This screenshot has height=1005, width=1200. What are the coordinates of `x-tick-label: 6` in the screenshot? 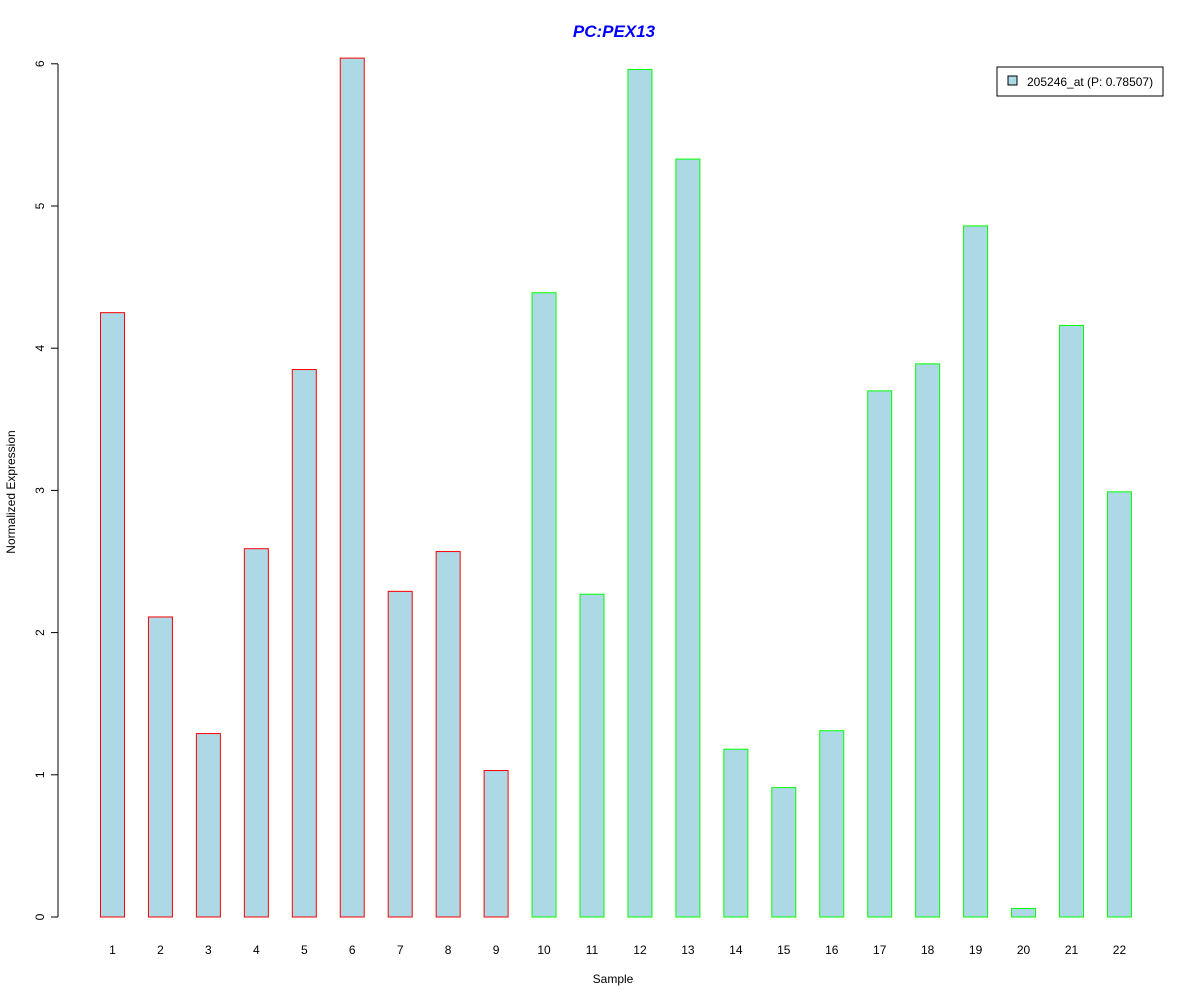 It's located at (352, 950).